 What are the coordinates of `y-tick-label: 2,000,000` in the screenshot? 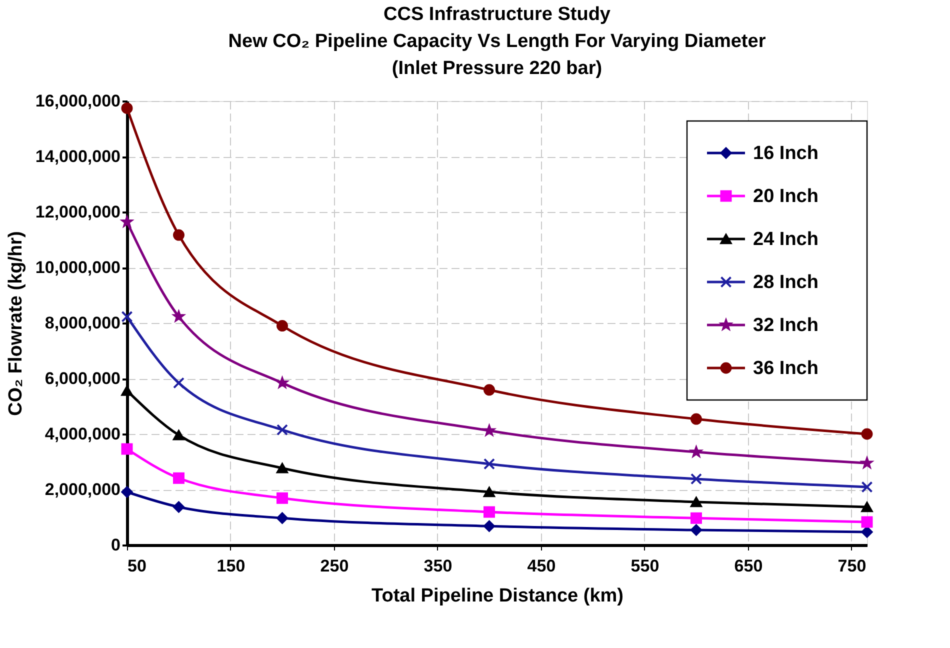 It's located at (82, 489).